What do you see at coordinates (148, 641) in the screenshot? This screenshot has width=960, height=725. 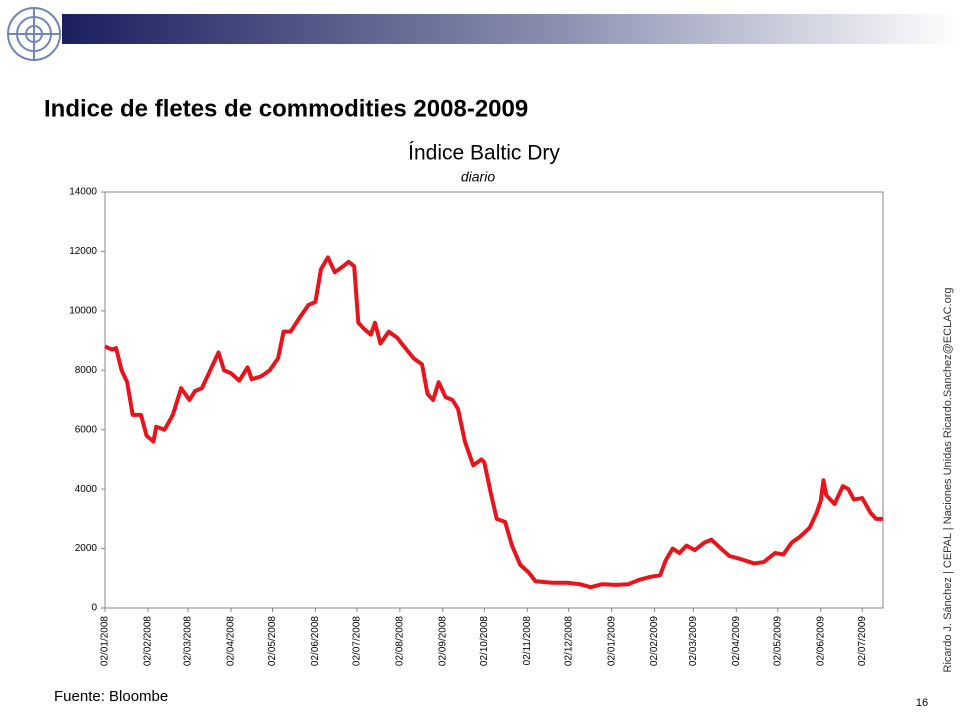 I see `x-tick-label: 02/02/2008` at bounding box center [148, 641].